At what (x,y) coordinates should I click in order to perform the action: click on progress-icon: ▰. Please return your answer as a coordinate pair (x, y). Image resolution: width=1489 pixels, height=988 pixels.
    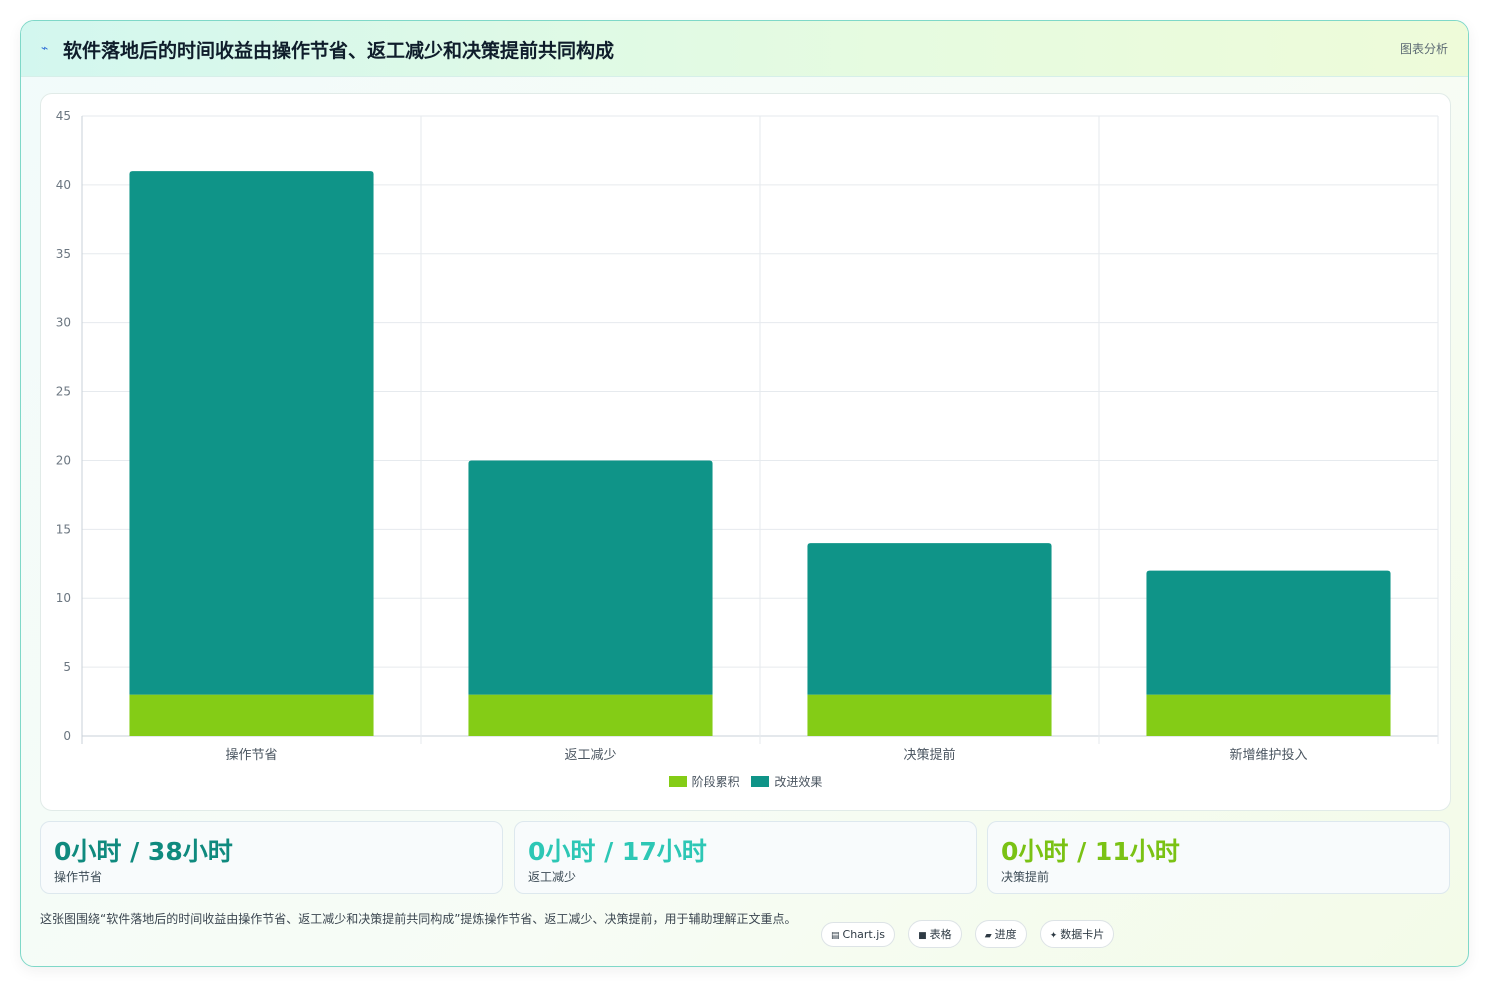
    Looking at the image, I should click on (988, 936).